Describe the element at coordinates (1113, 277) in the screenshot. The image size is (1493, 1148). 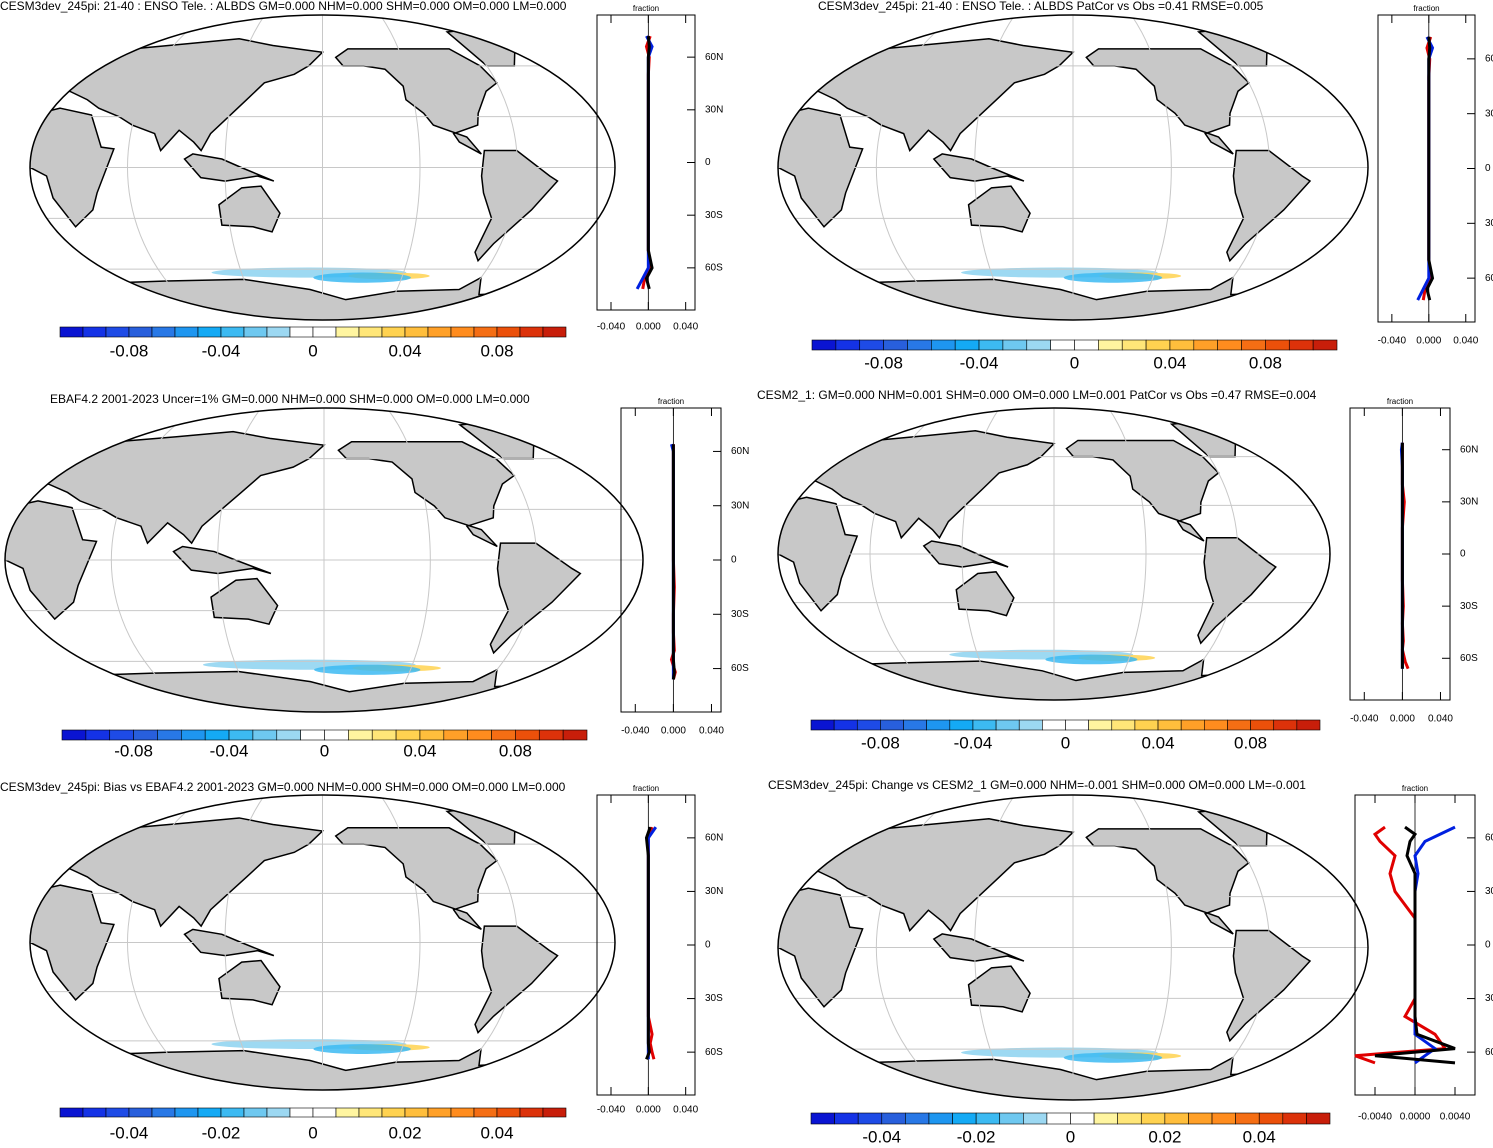
I see `anomaly` at that location.